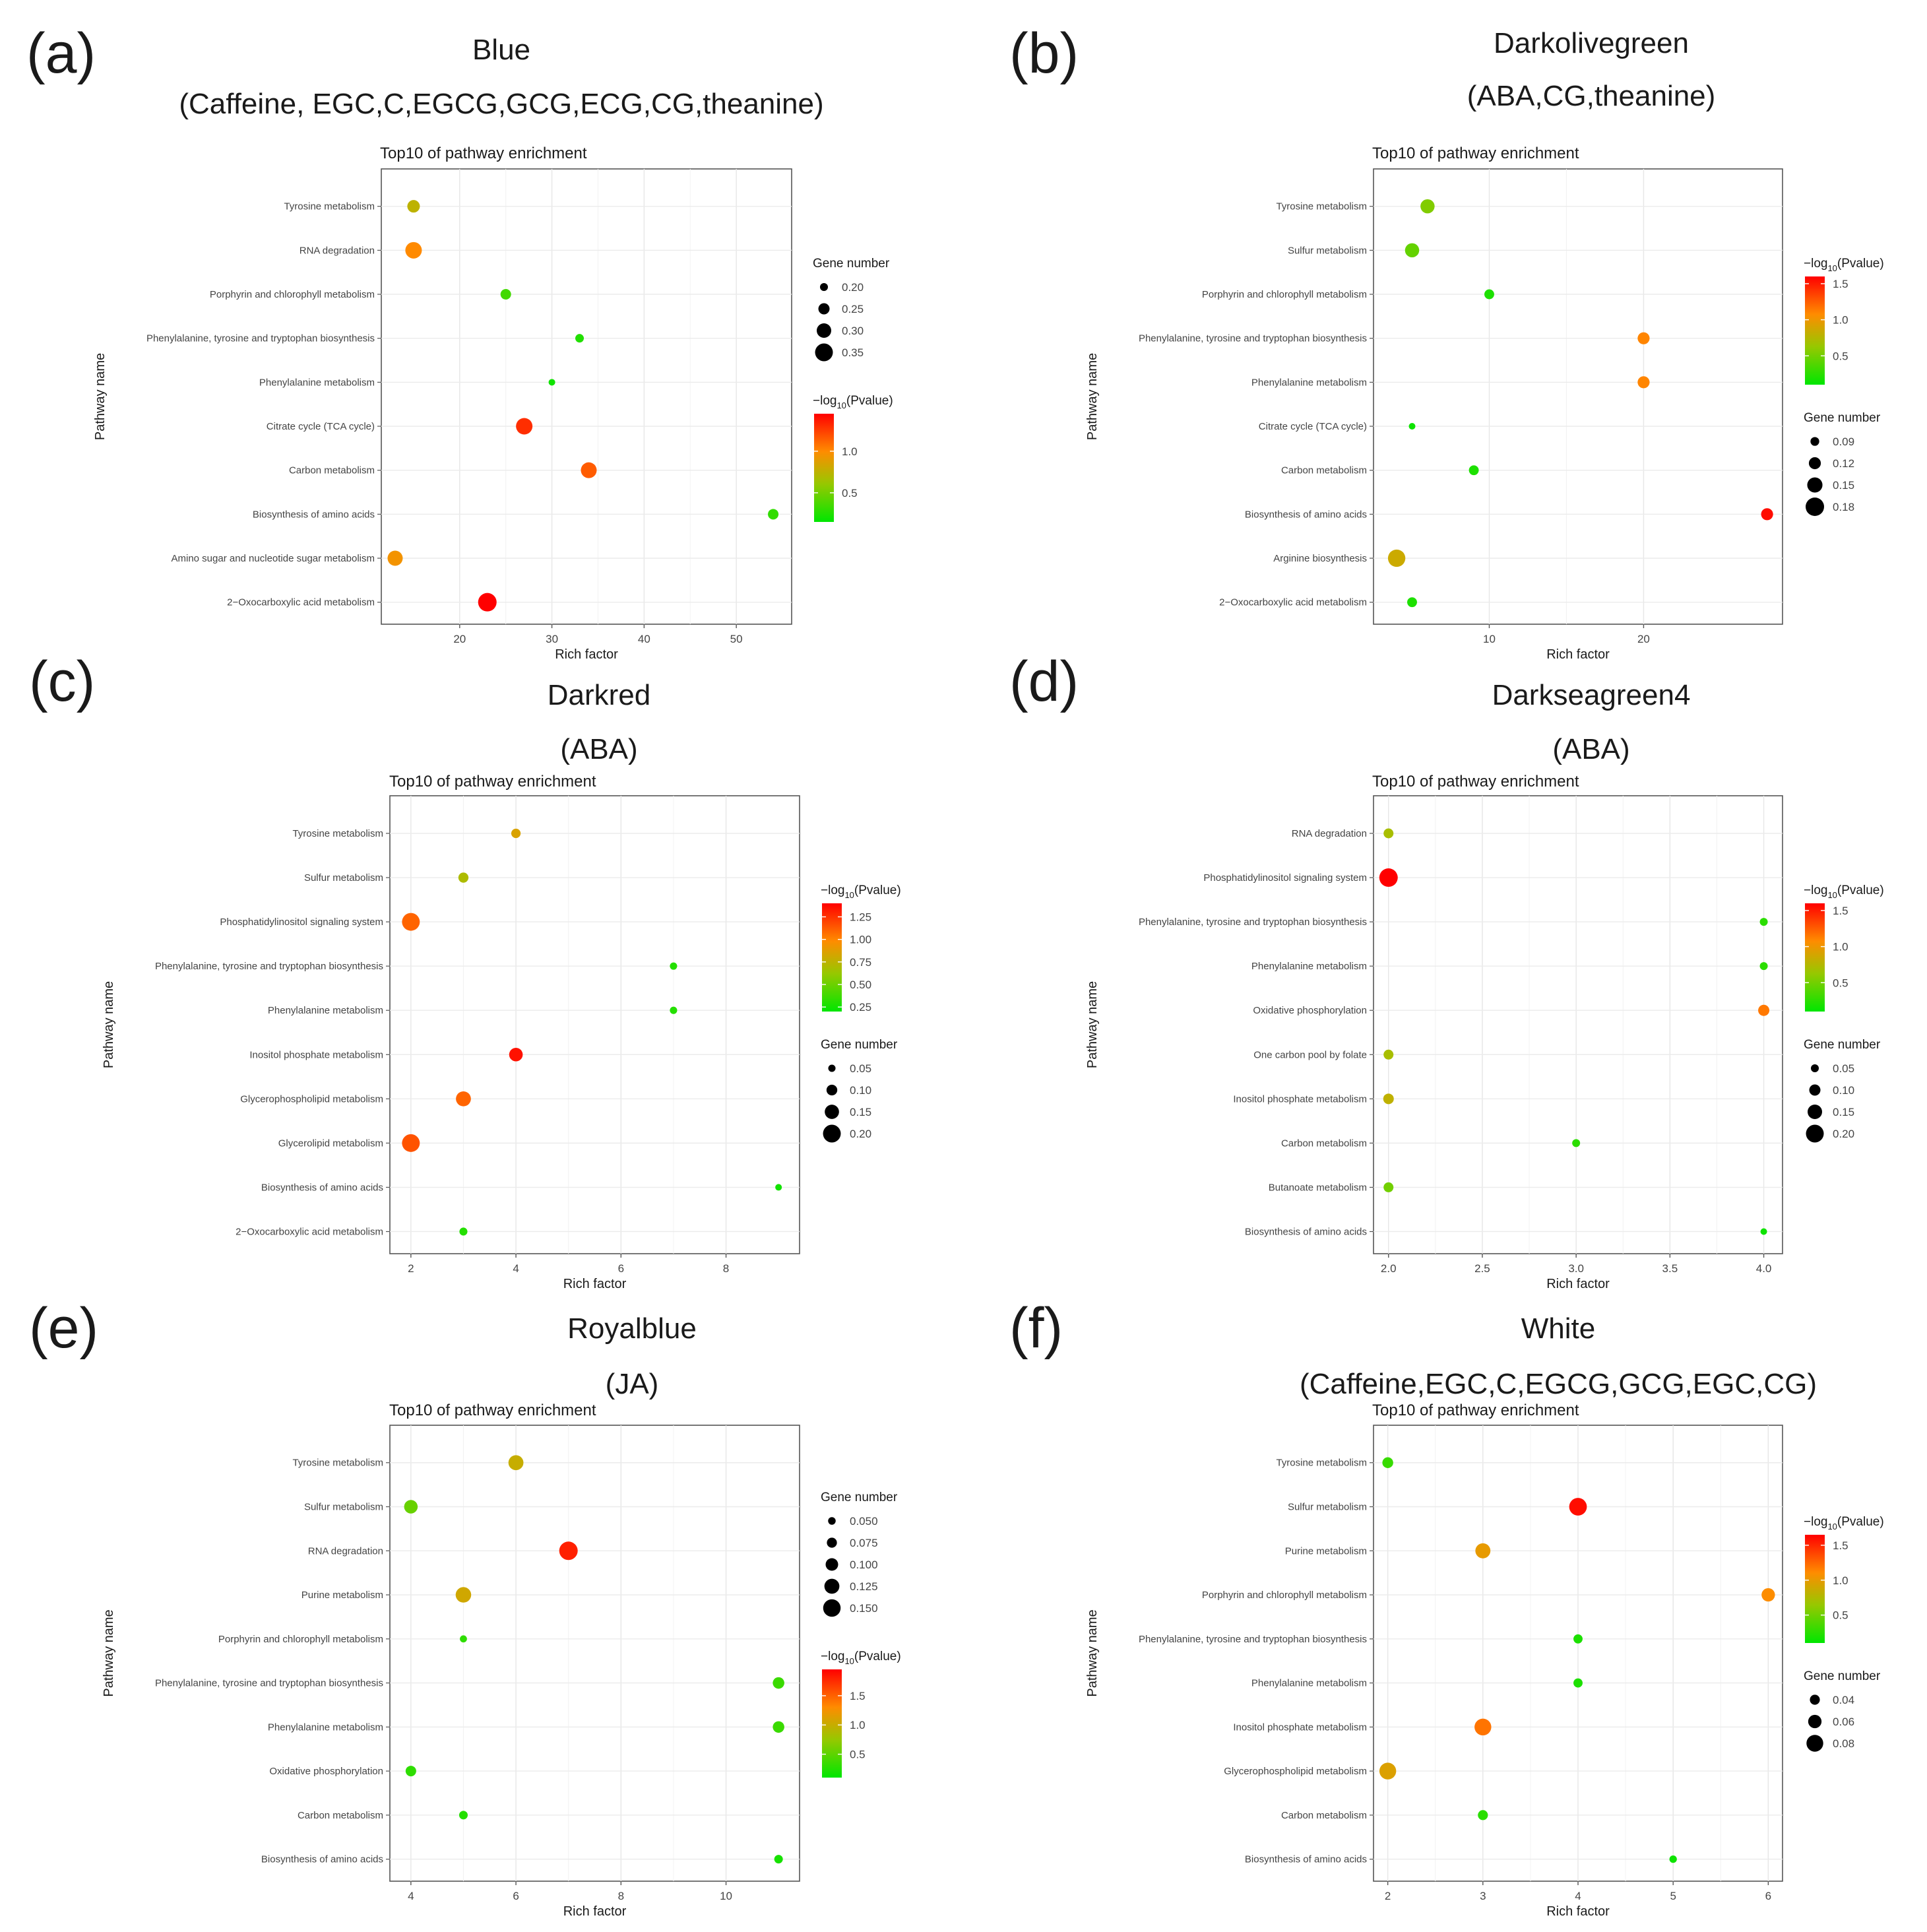  I want to click on pathway-label: Inositol phosphate metabolism, so click(1300, 1099).